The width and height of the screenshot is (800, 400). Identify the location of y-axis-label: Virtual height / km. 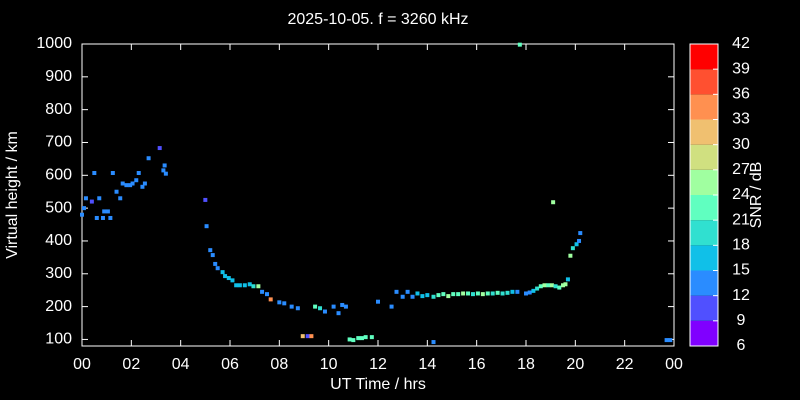
(12, 195).